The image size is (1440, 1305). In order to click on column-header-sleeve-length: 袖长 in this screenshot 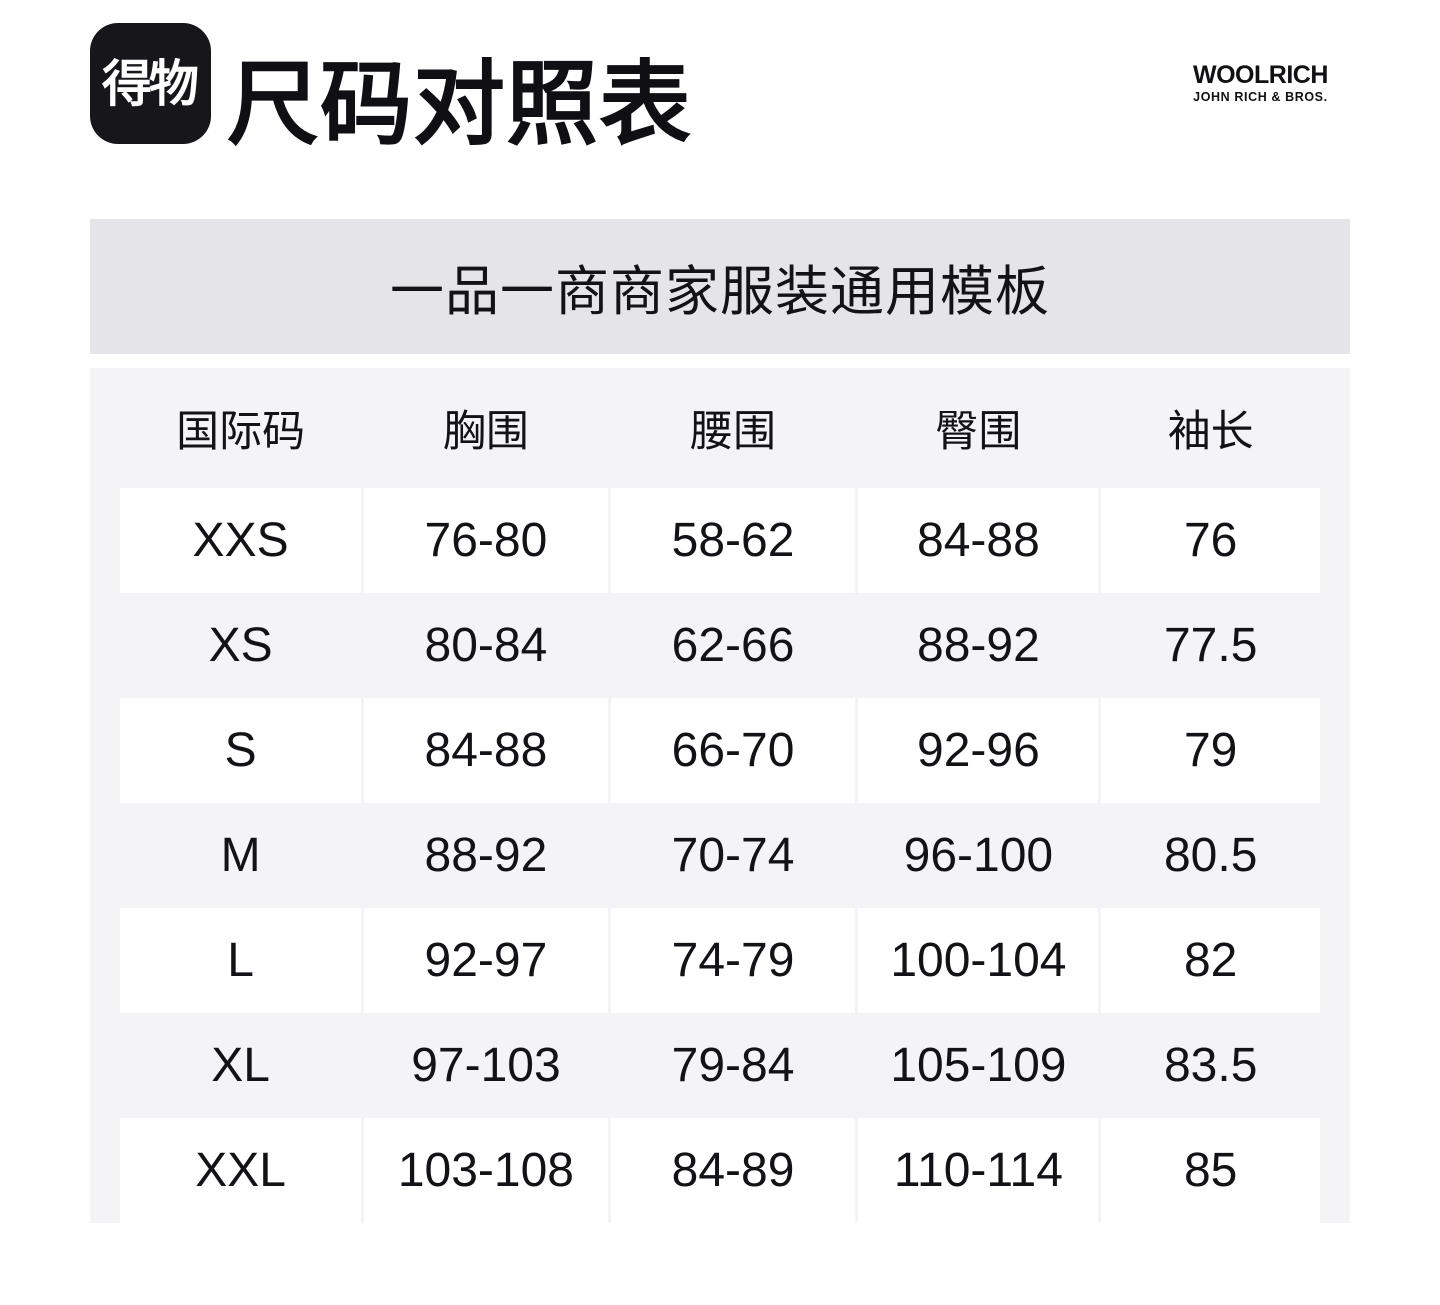, I will do `click(1210, 432)`.